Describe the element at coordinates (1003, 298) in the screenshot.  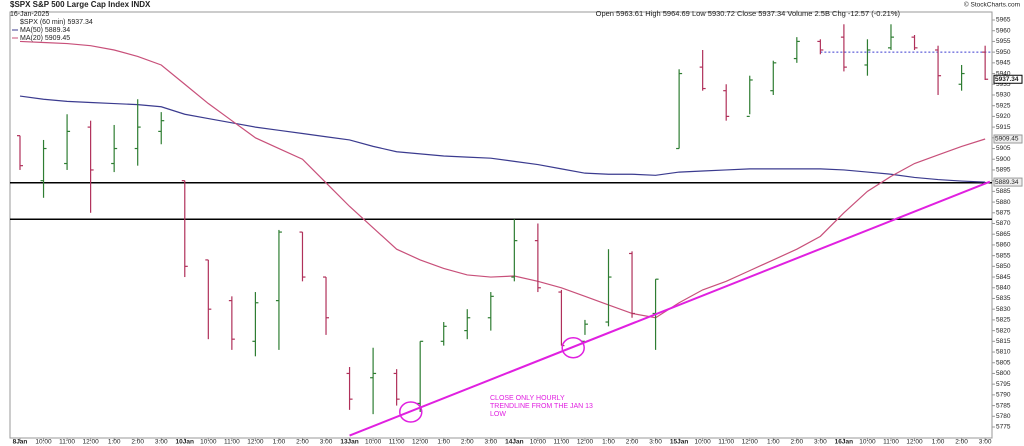
I see `y-tick-label: 5835` at that location.